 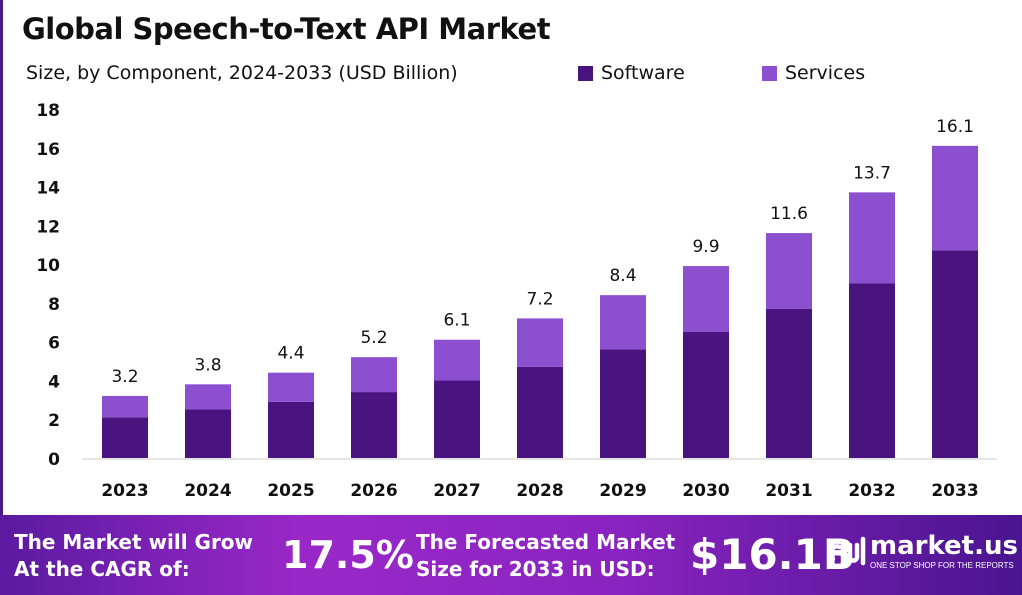 I want to click on legend-swatch-services, so click(x=769, y=73).